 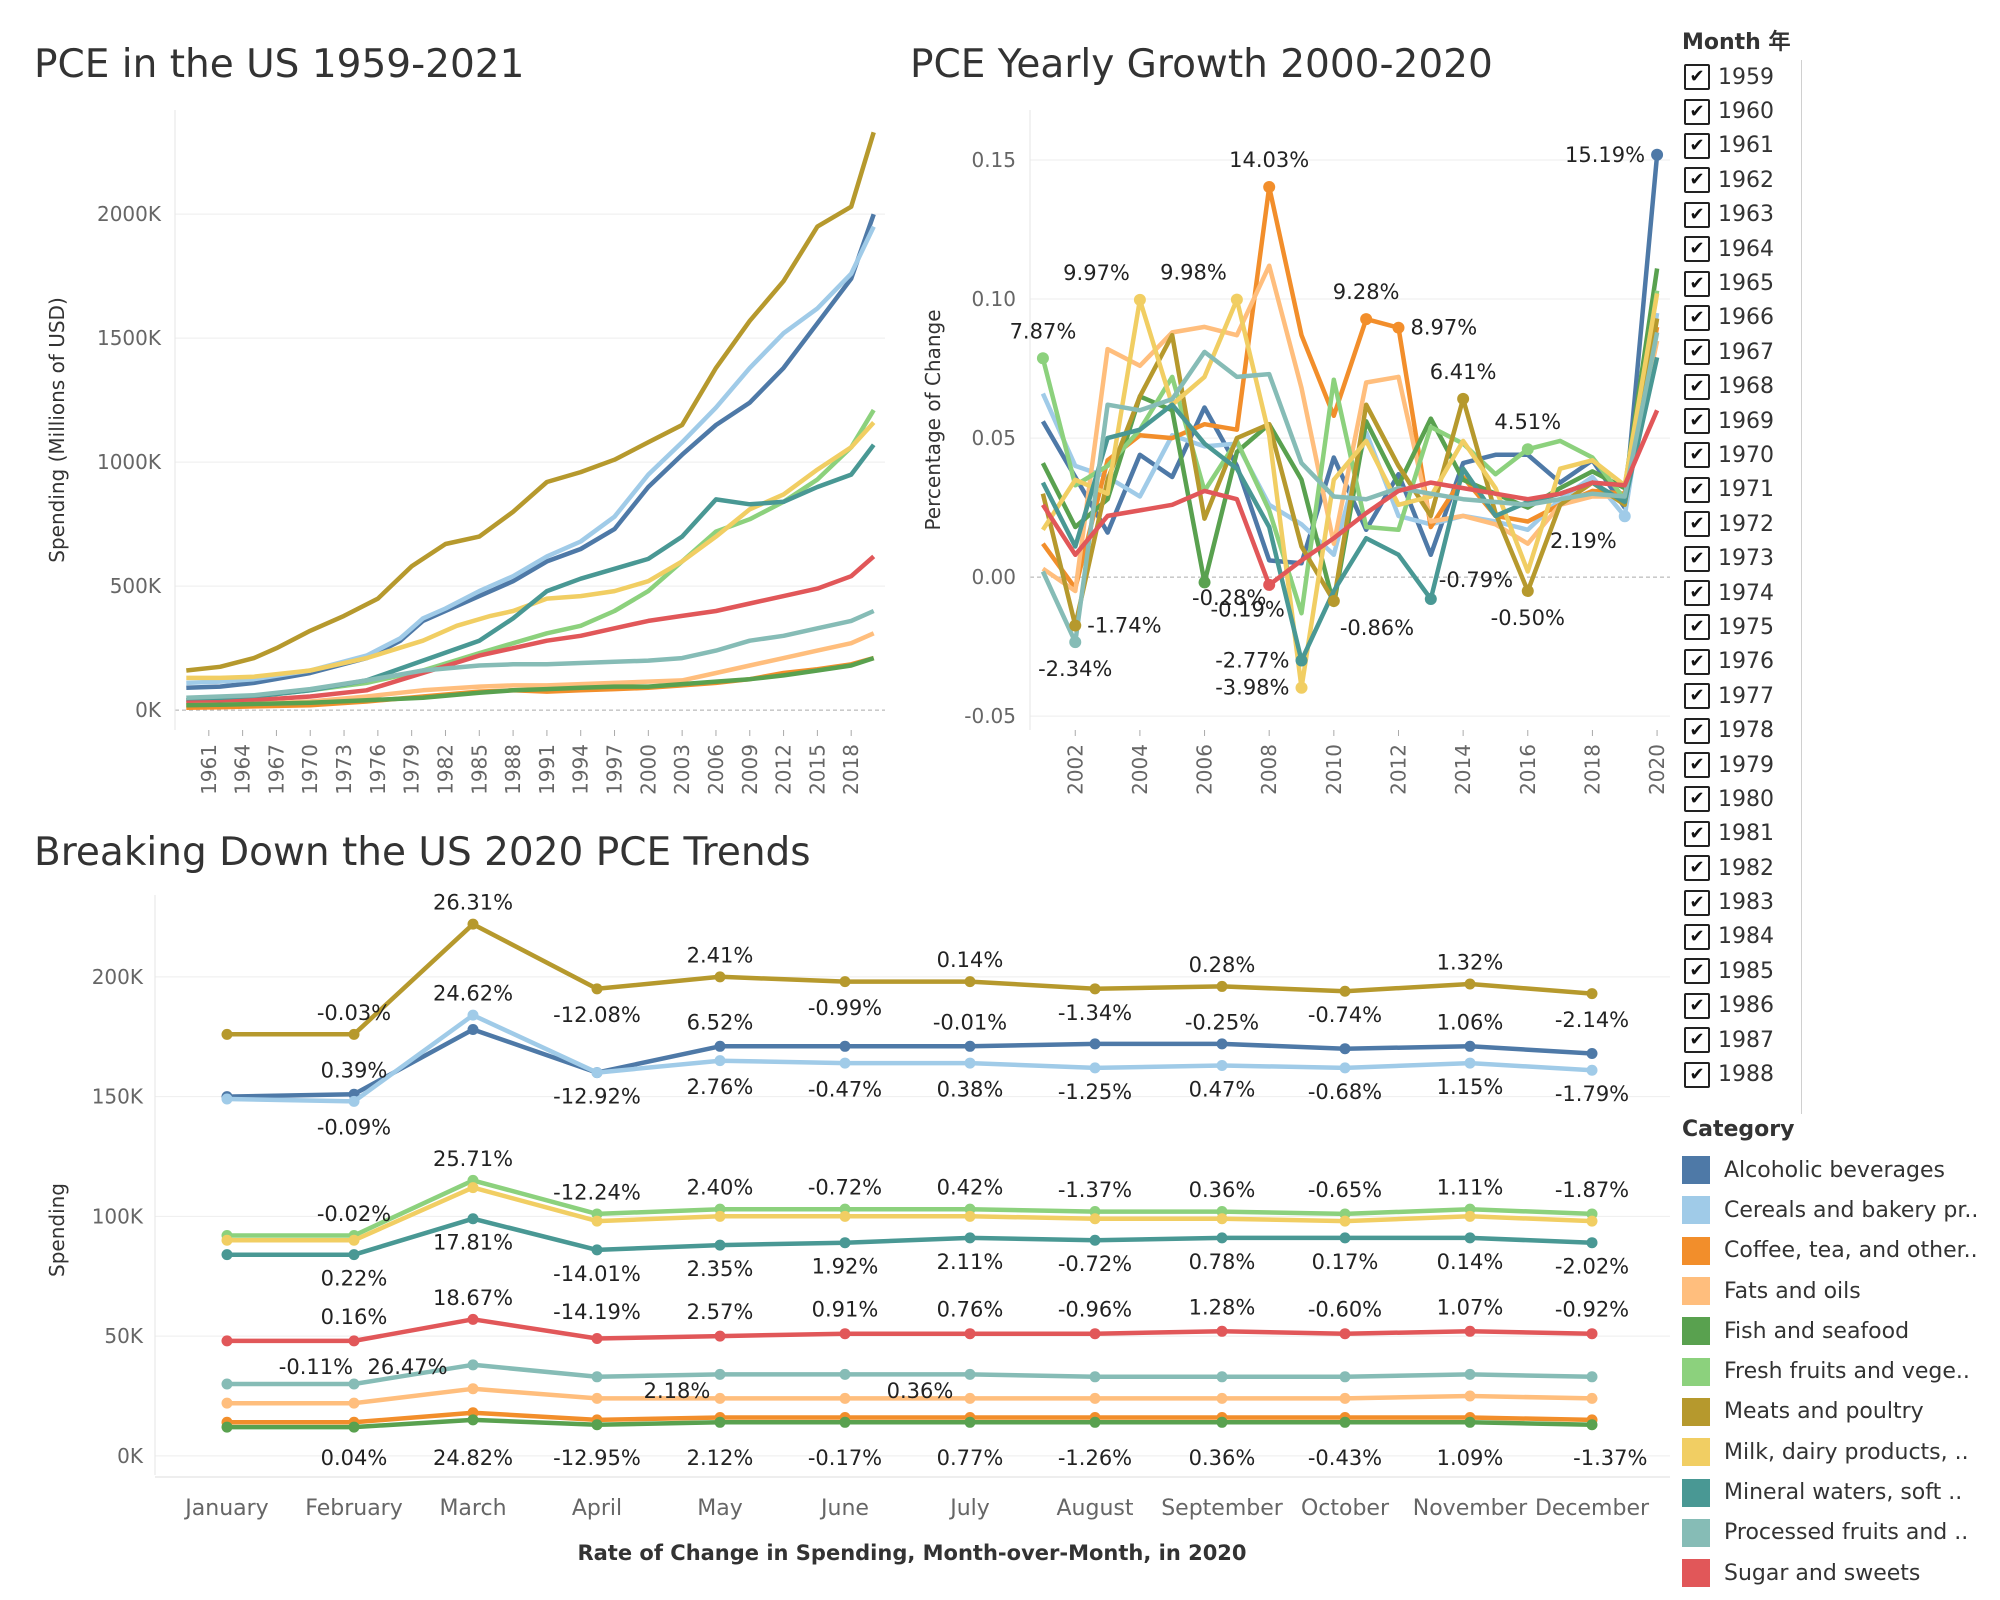 What do you see at coordinates (1741, 627) in the screenshot?
I see `filter-item-1975: ✔ 1975` at bounding box center [1741, 627].